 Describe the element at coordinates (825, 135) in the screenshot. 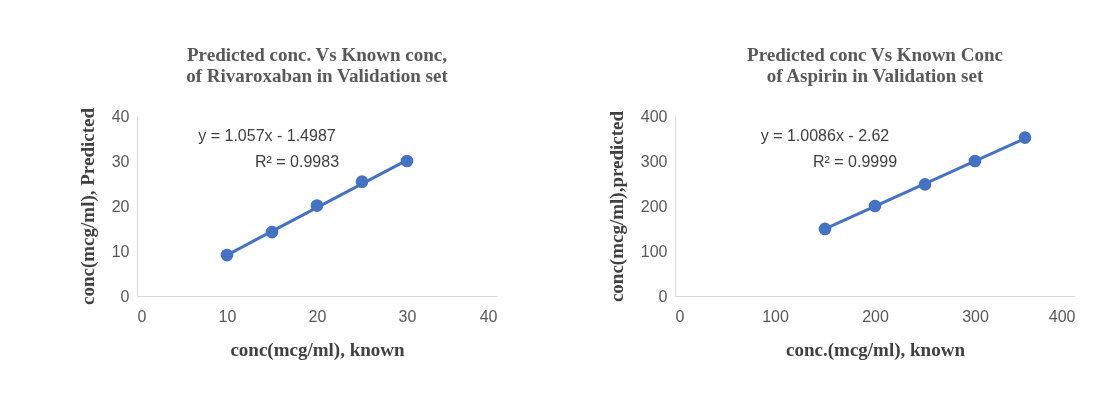

I see `annotation: y = 1.0086x - 2.62` at that location.